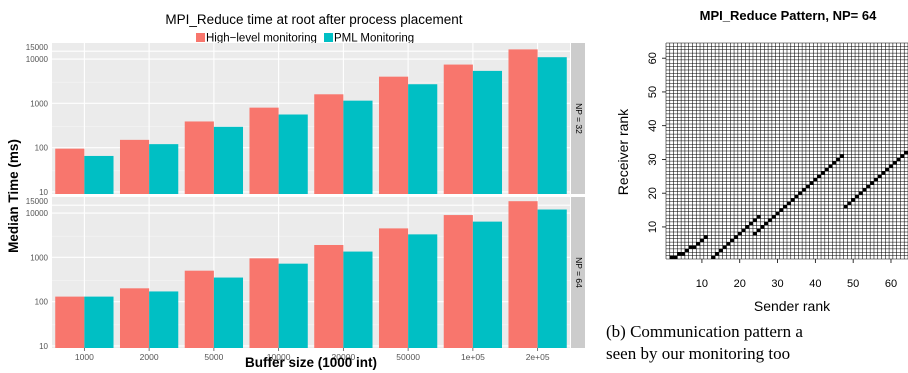 This screenshot has width=908, height=373. What do you see at coordinates (623, 151) in the screenshot?
I see `heatmap-y-axis-label: Receiver rank` at bounding box center [623, 151].